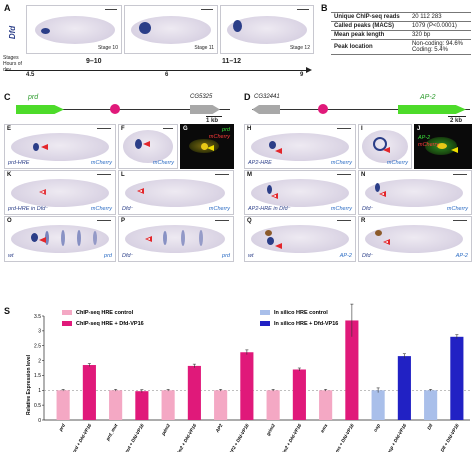  Describe the element at coordinates (9, 221) in the screenshot. I see `panel-label-o: O` at that location.